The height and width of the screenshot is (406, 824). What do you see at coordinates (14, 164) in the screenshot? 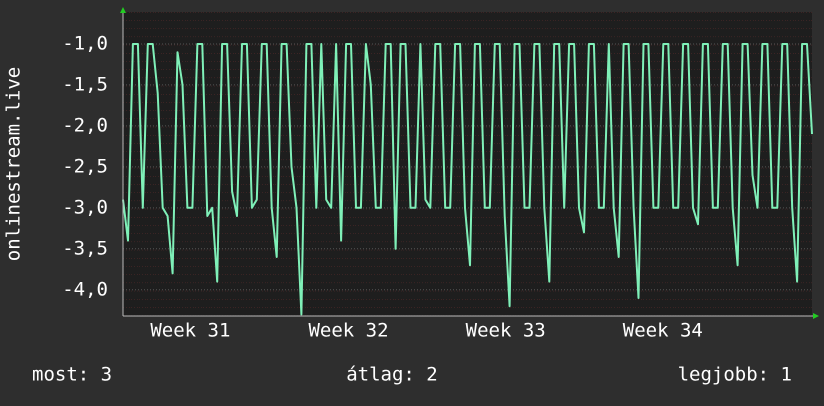
I see `y-axis-label: onlinestream.live` at bounding box center [14, 164].